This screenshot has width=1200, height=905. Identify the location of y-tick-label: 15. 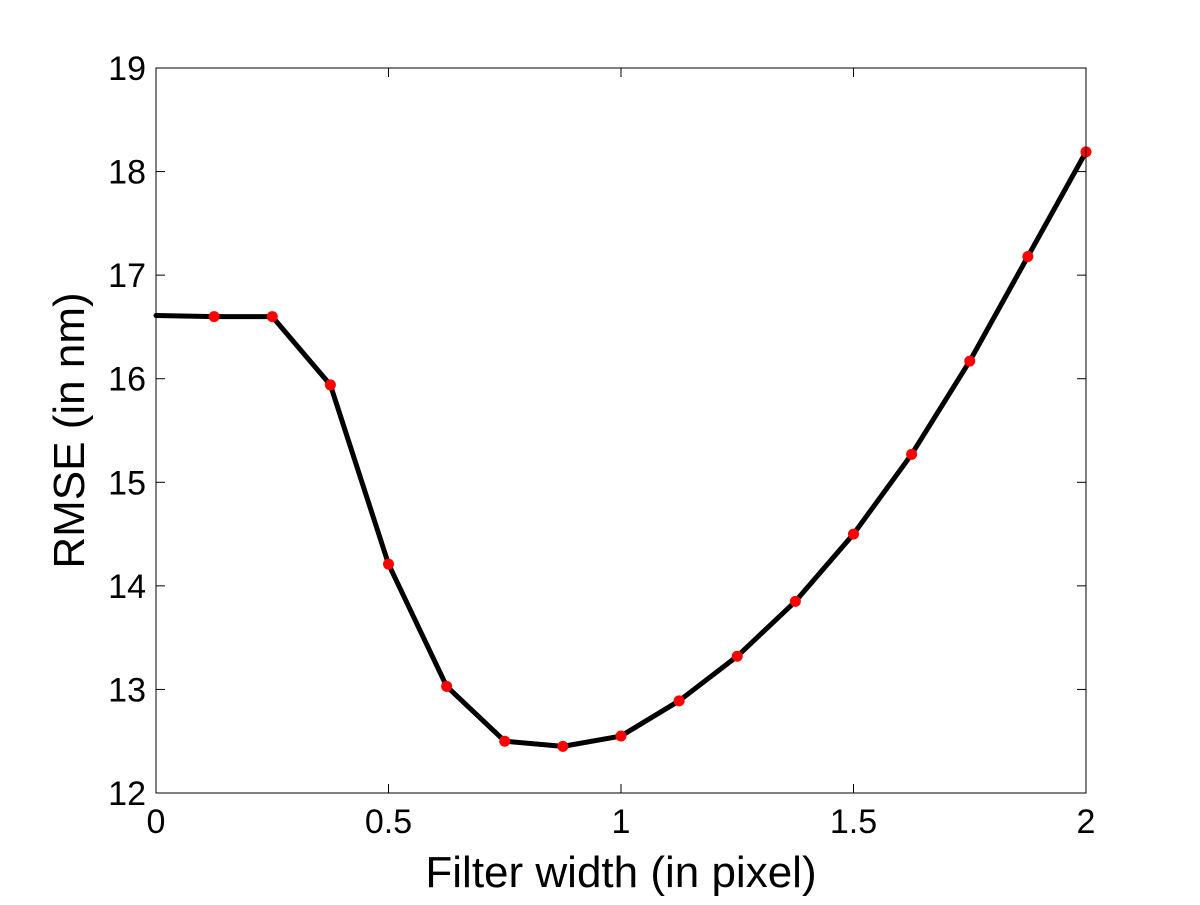
(127, 483).